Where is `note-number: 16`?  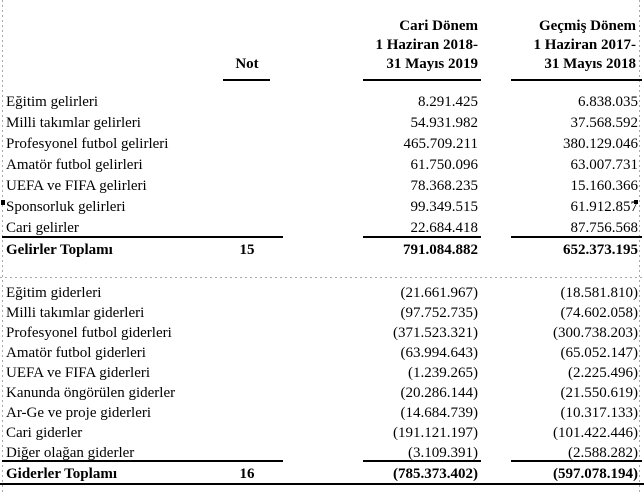
note-number: 16 is located at coordinates (247, 474).